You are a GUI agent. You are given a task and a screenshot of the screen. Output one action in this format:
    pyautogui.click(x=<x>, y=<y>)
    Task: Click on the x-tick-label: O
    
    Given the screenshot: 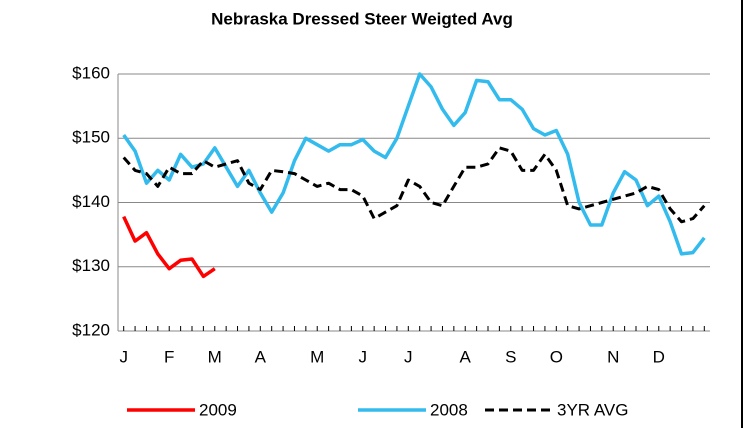 What is the action you would take?
    pyautogui.click(x=556, y=356)
    